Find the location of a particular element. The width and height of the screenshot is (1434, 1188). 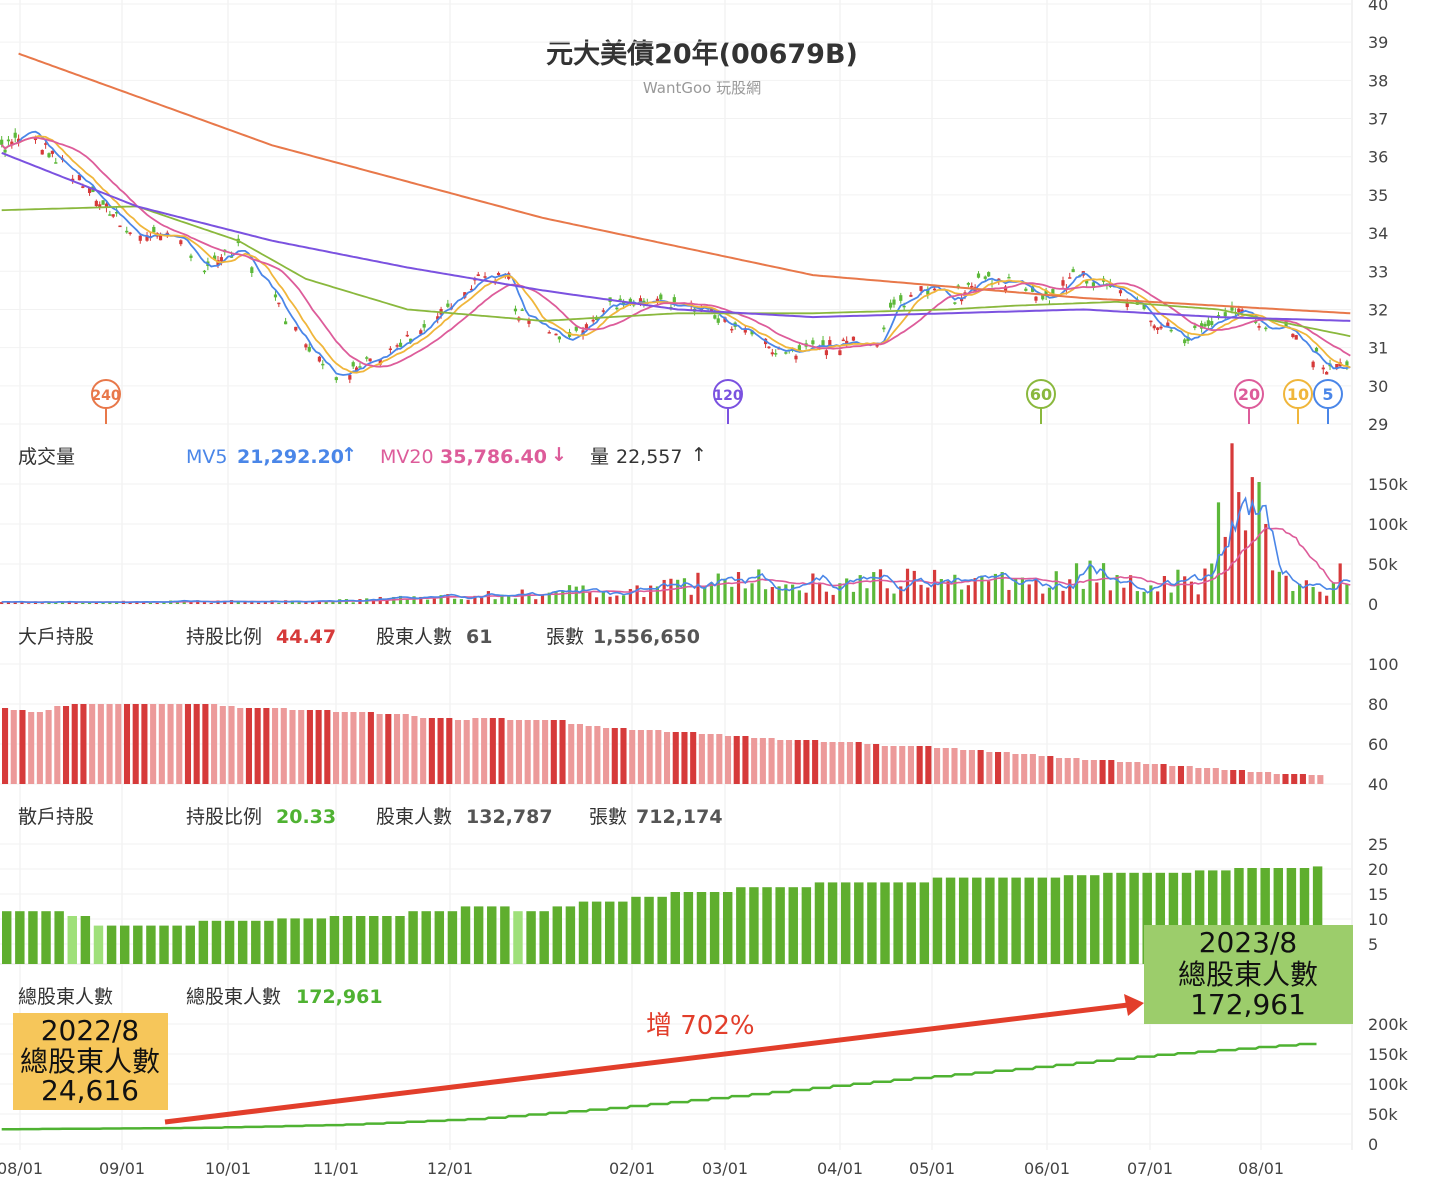

big-holders-label: 大戶持股 is located at coordinates (56, 637).